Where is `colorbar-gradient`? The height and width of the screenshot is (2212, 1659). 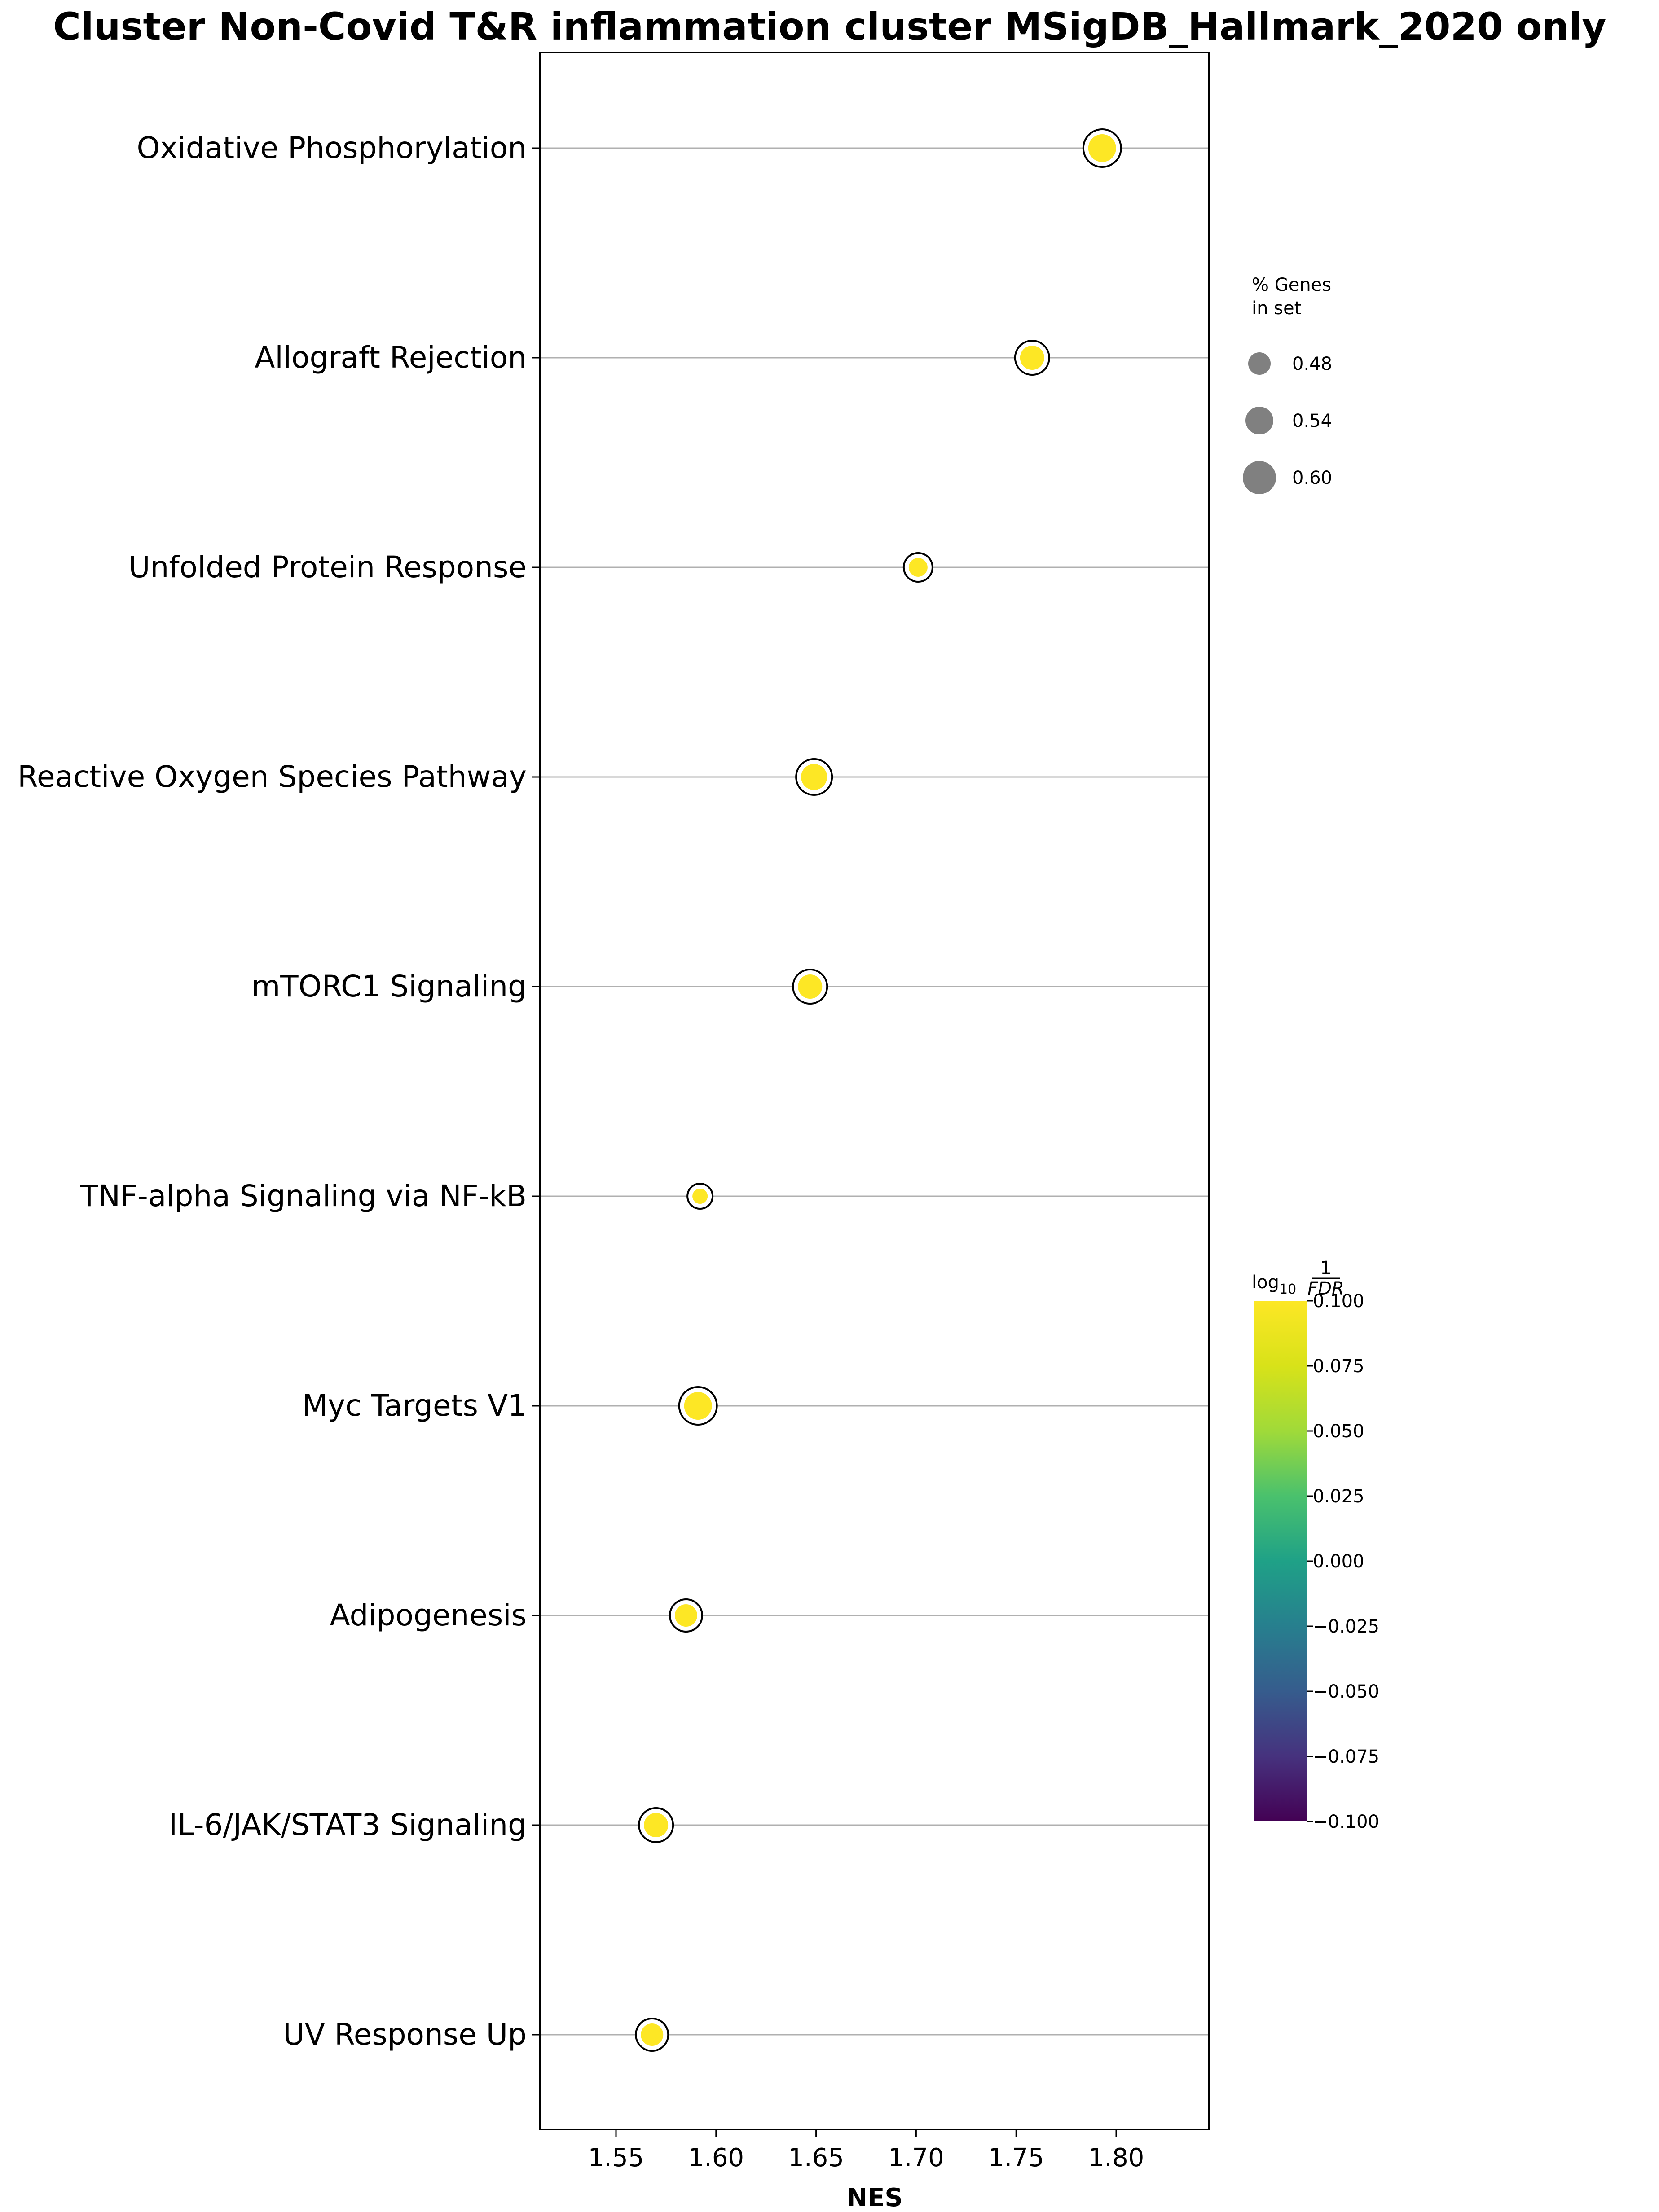
colorbar-gradient is located at coordinates (1280, 1561).